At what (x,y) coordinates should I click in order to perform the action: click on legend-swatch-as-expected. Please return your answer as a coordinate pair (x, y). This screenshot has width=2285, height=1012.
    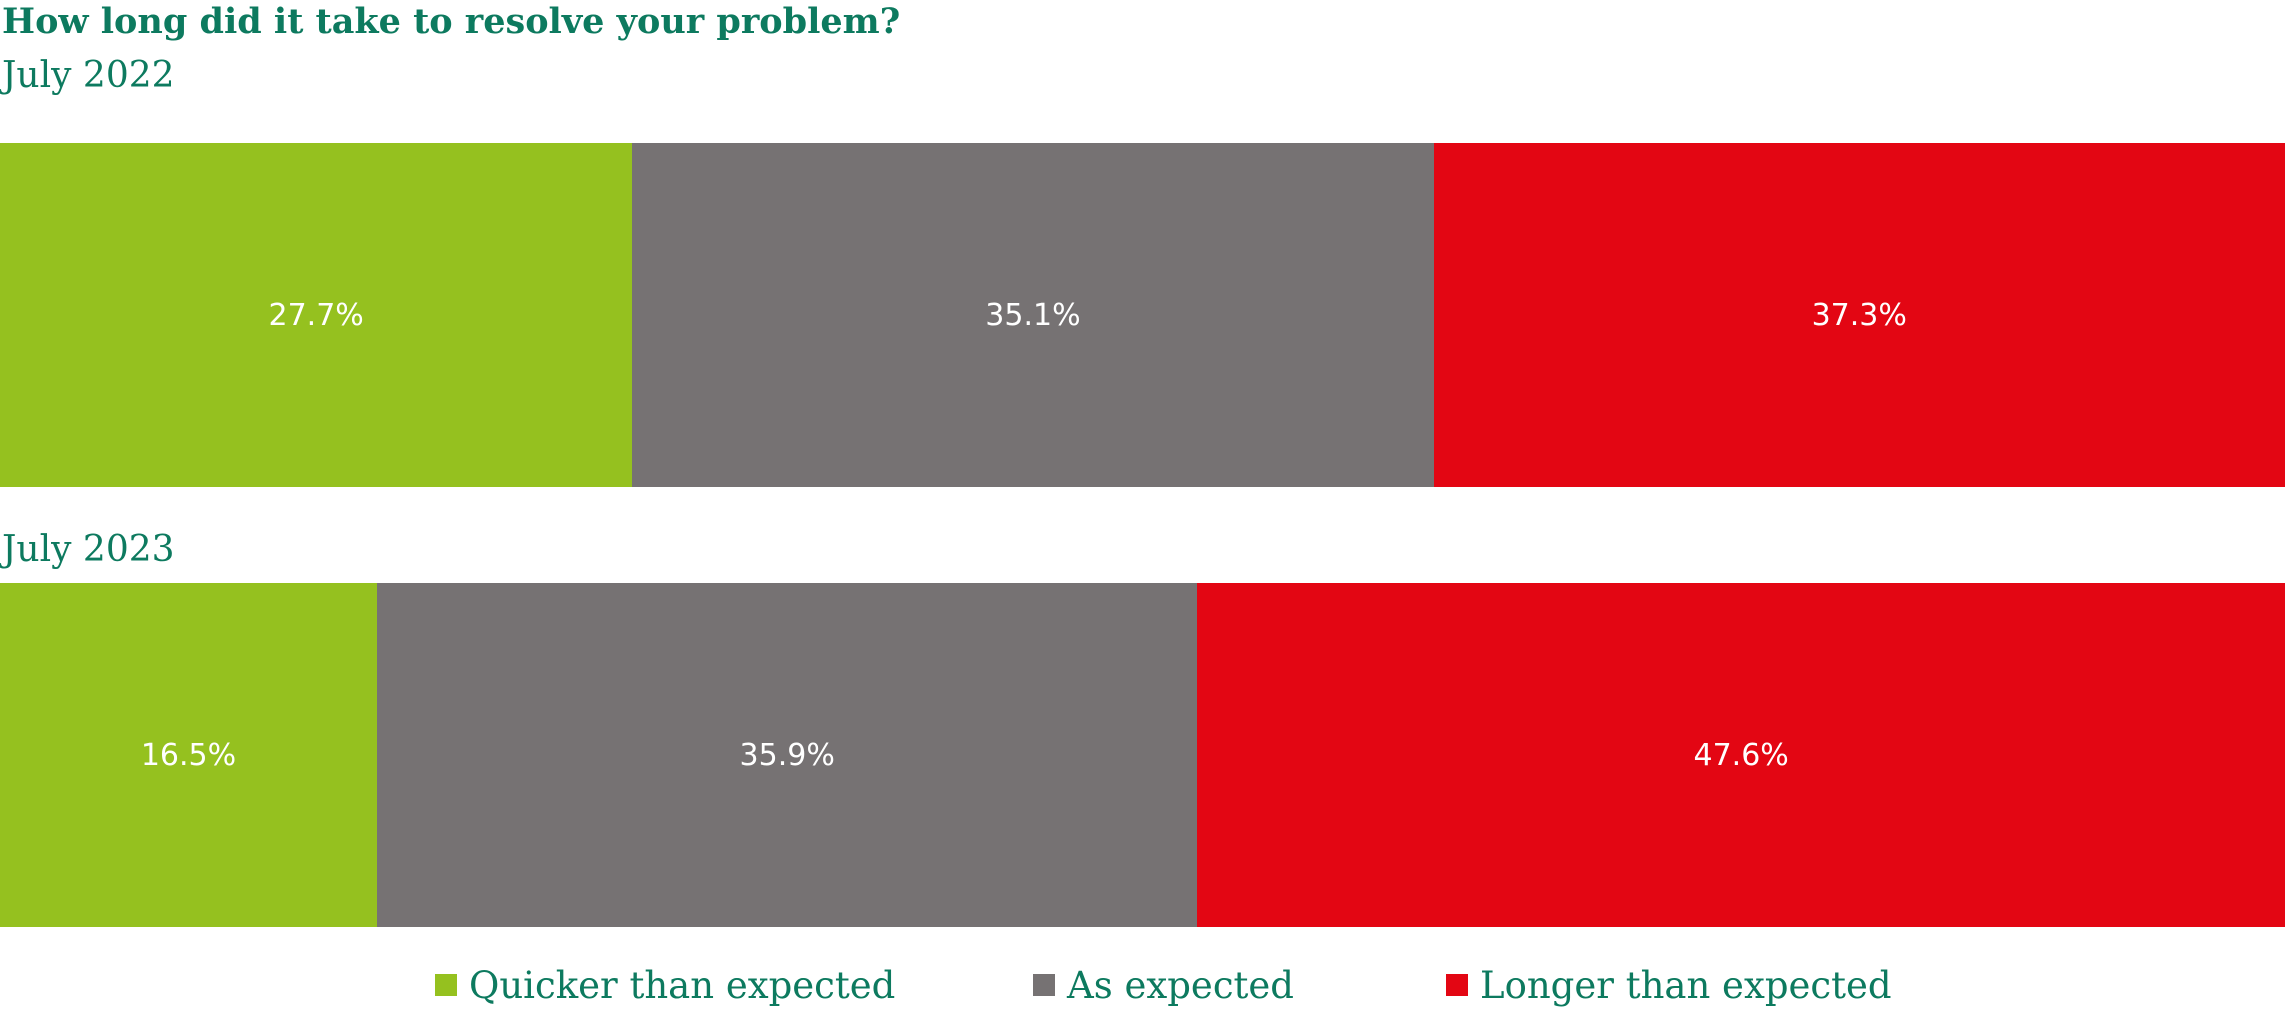
    Looking at the image, I should click on (1044, 985).